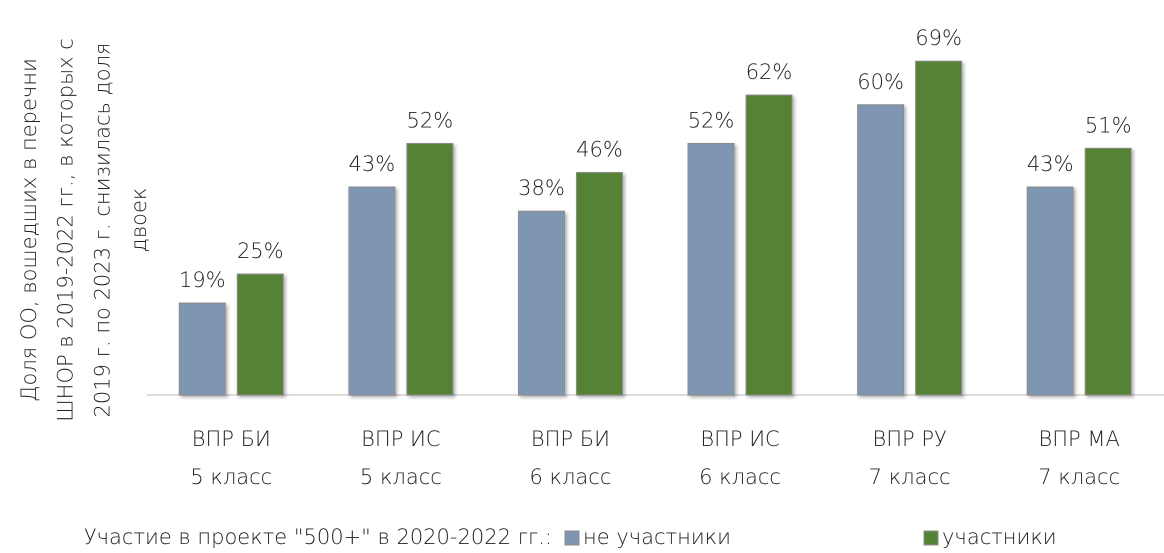 This screenshot has height=553, width=1164. I want to click on x-tick-label: ВПР МА, so click(1079, 439).